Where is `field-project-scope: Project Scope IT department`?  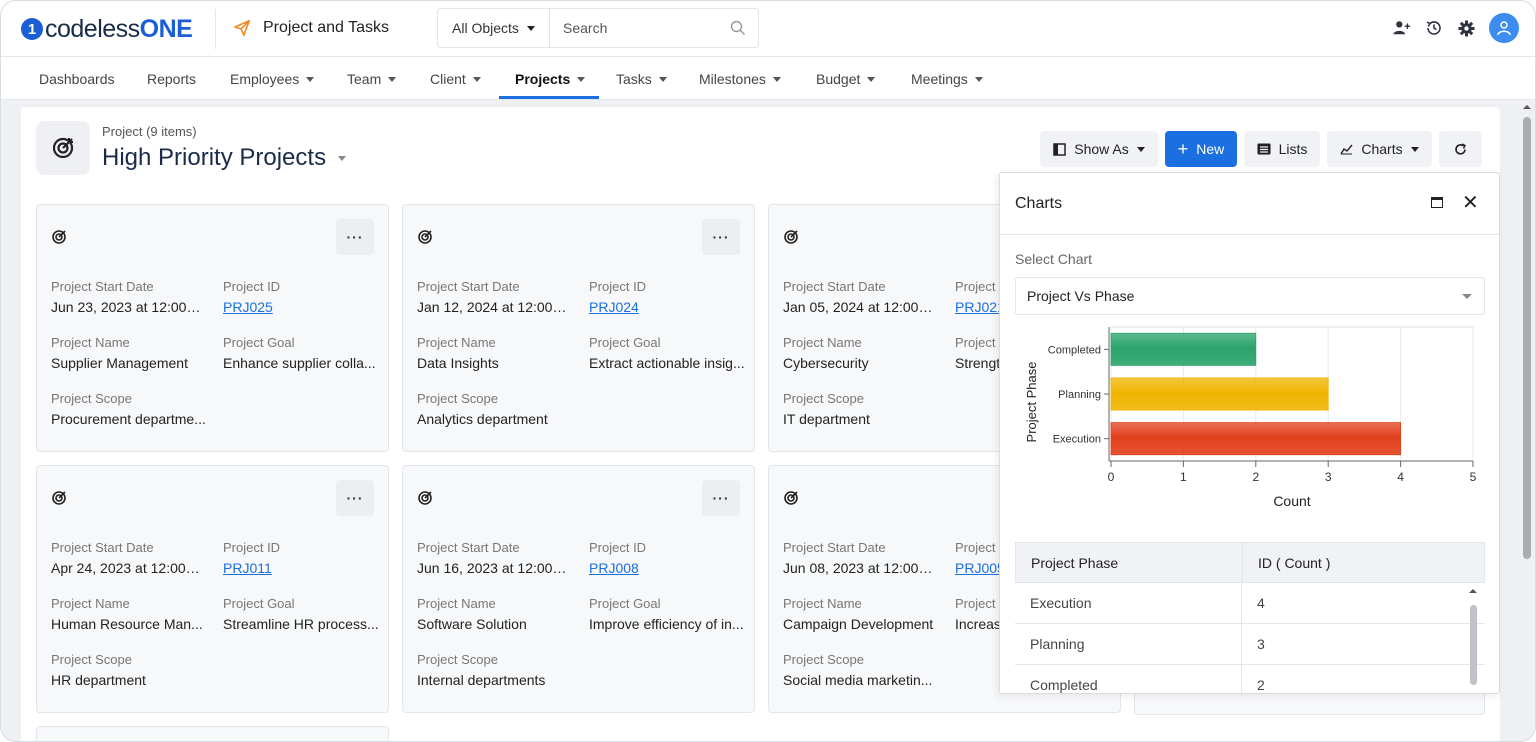 field-project-scope: Project Scope IT department is located at coordinates (826, 409).